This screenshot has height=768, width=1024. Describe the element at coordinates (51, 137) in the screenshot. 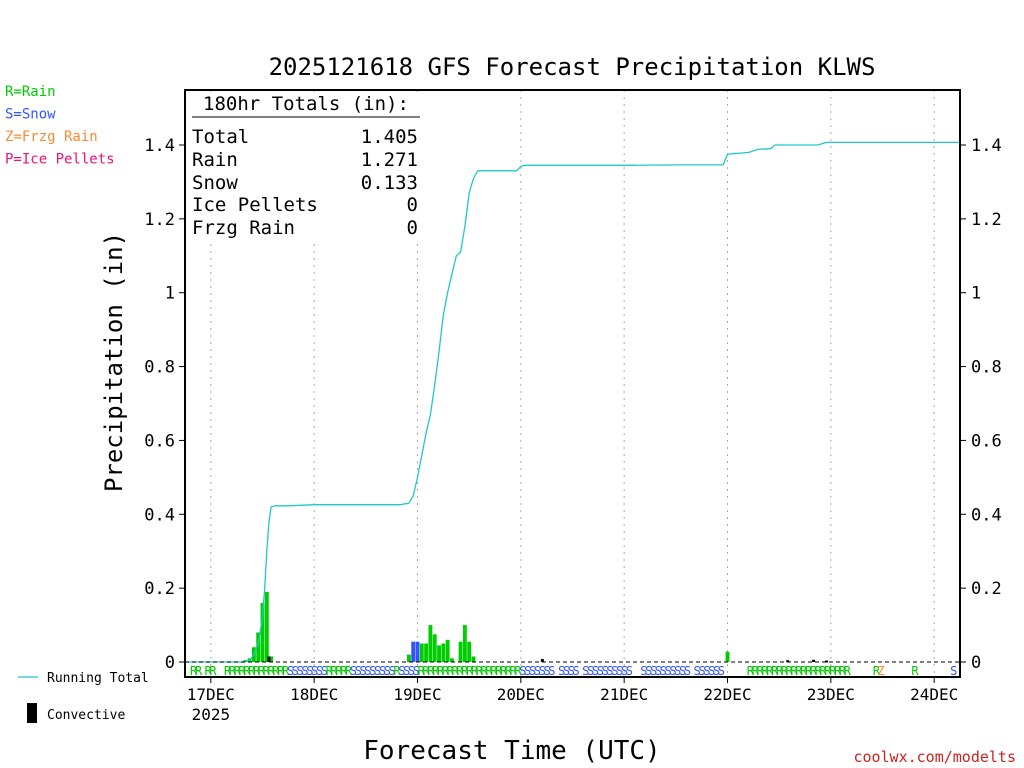

I see `legend-type-item: Z=Frzg Rain` at that location.